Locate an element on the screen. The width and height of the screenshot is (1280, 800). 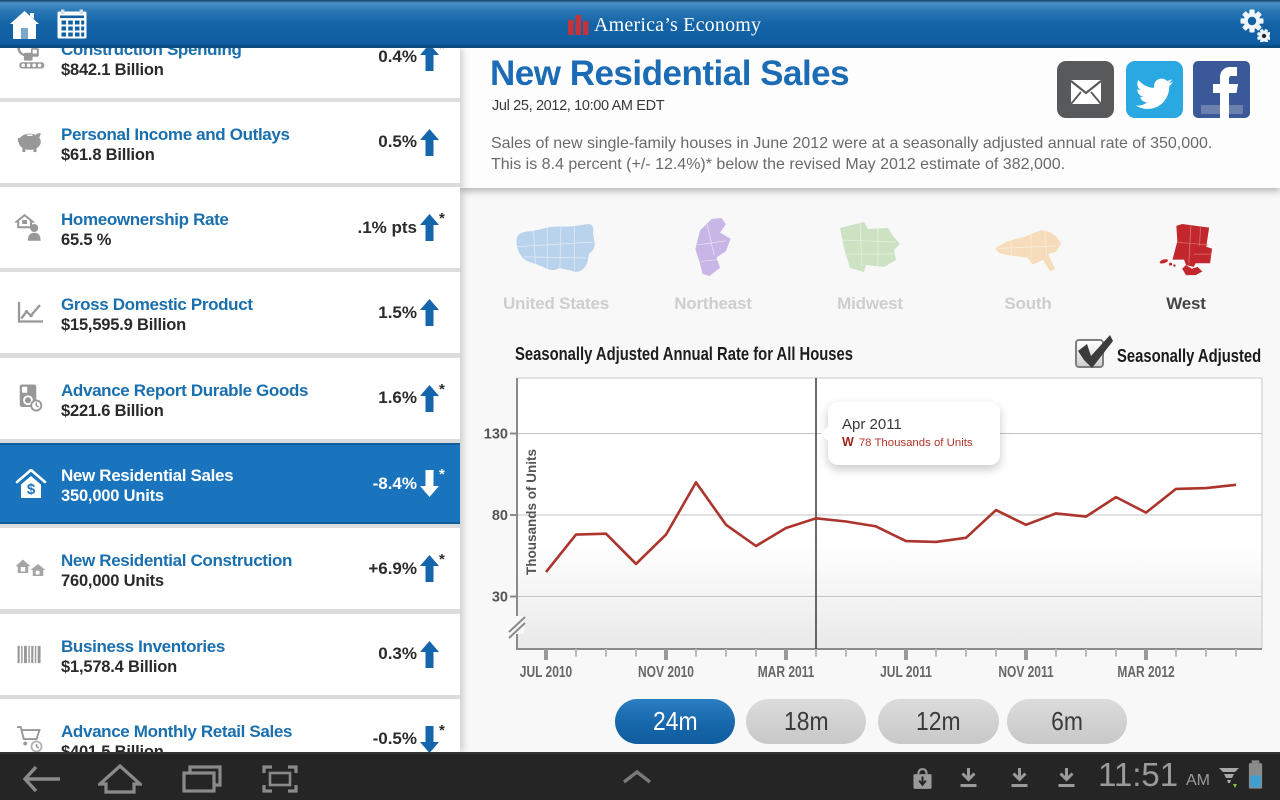
svg-text: JUL 2011 is located at coordinates (906, 671).